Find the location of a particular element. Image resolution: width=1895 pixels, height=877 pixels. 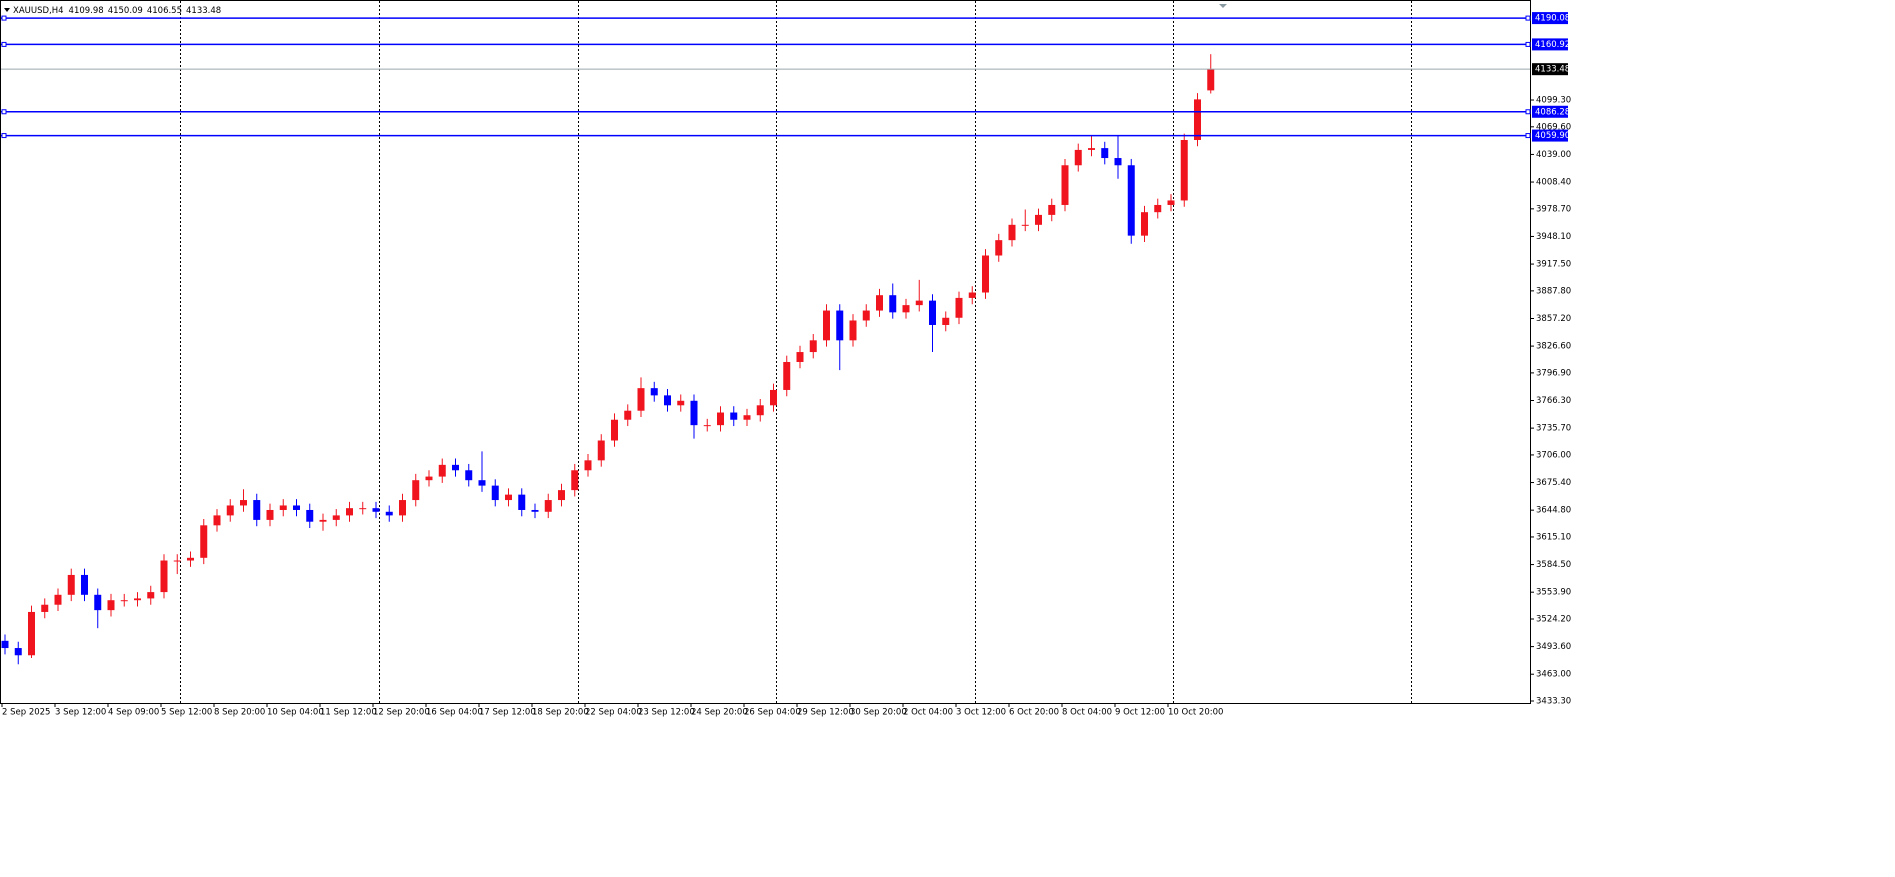

x-tick-label: 5 Sep 12:00 is located at coordinates (186, 713).